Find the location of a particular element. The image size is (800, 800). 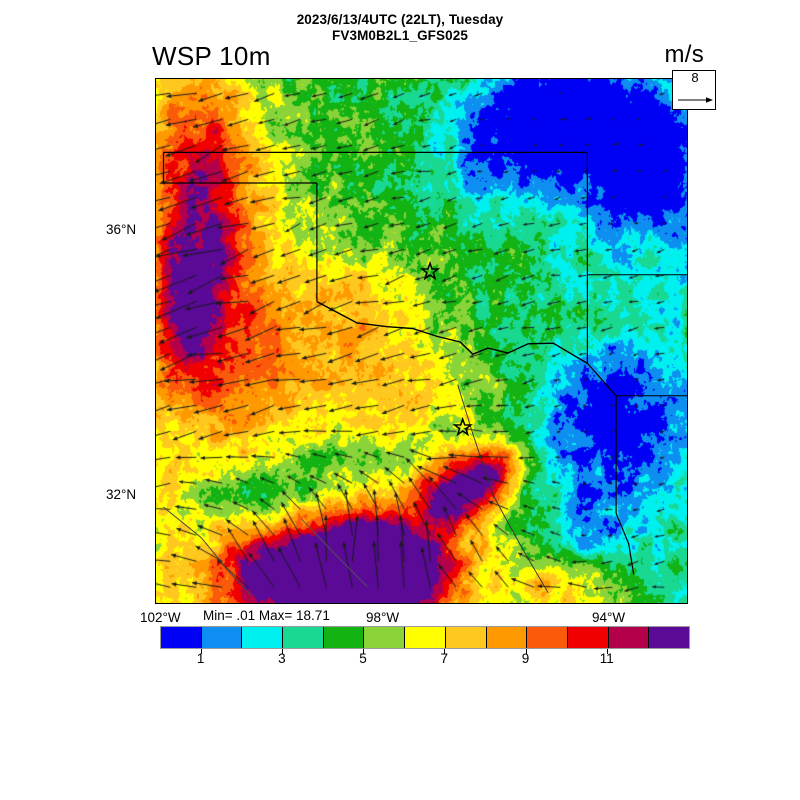

colorbar-tick-label: 3 is located at coordinates (282, 658).